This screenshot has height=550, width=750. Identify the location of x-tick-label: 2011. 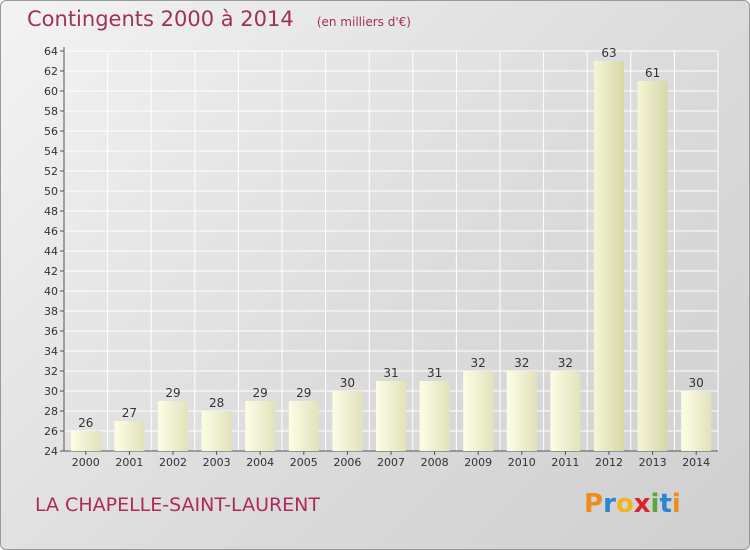
(565, 462).